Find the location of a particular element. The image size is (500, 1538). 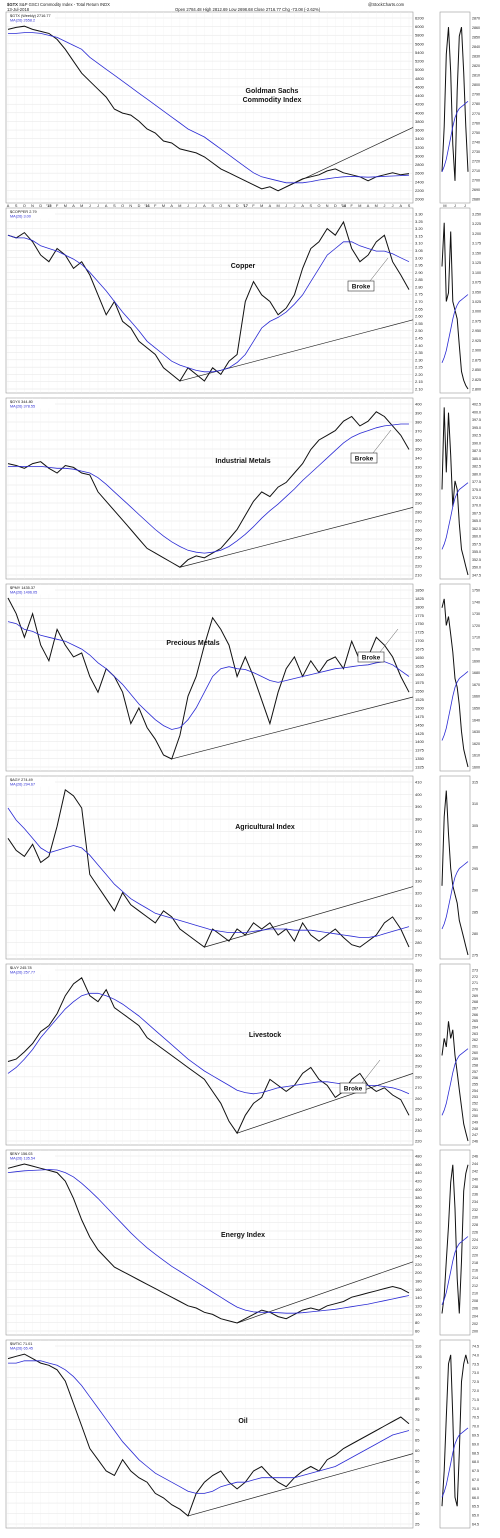

panel-2-y-tick: 2.65 is located at coordinates (419, 308).